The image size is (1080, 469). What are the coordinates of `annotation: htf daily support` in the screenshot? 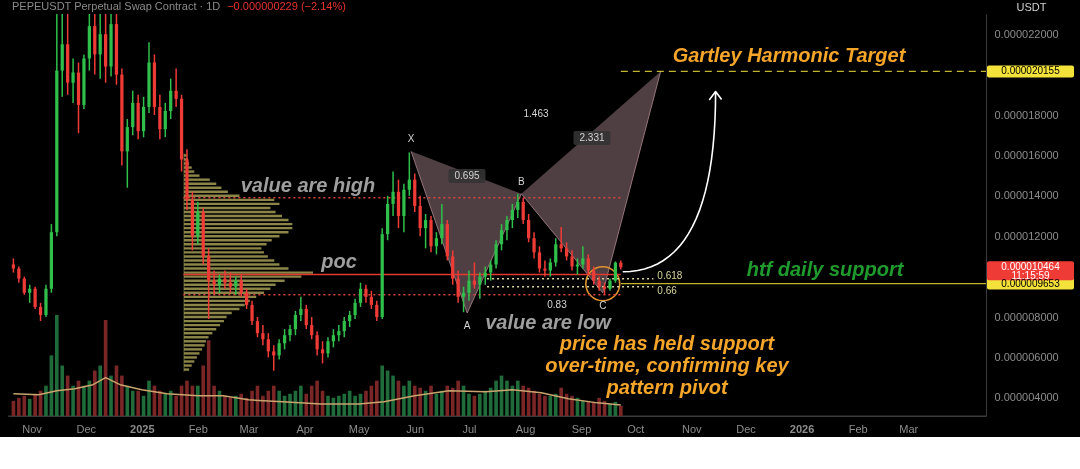 It's located at (825, 269).